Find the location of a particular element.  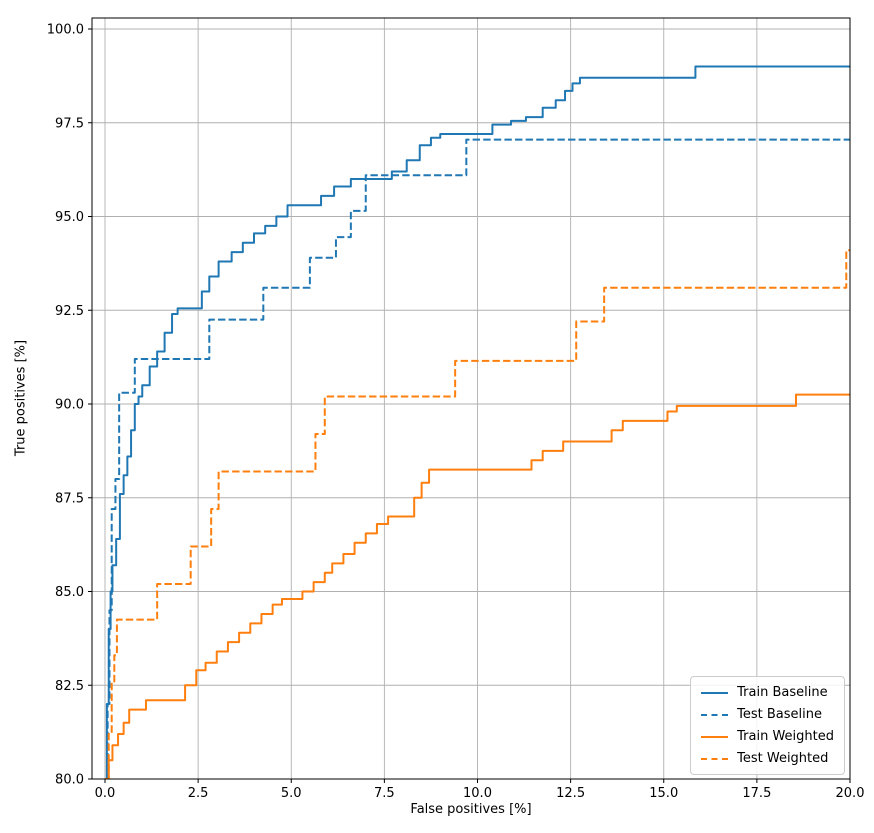

svg-text: 7.5 is located at coordinates (384, 793).